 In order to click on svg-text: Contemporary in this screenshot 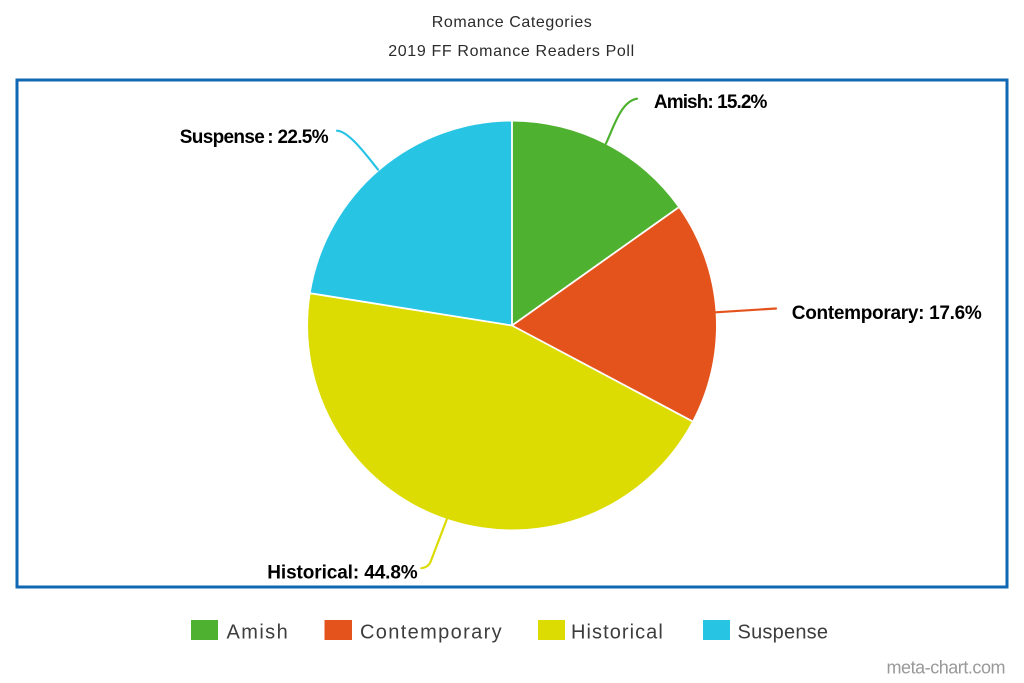, I will do `click(431, 633)`.